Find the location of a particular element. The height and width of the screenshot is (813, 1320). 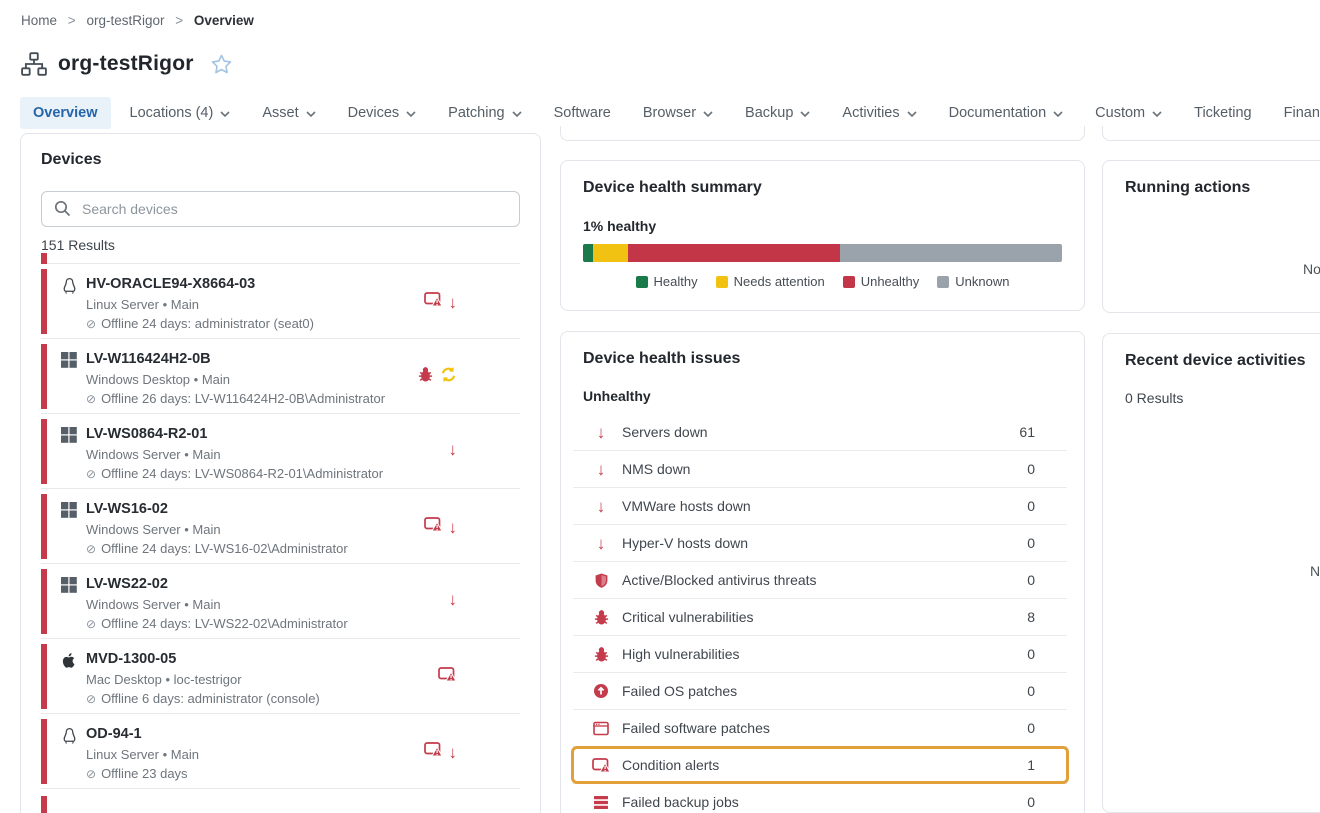

tab-finance: Finance is located at coordinates (1301, 113).